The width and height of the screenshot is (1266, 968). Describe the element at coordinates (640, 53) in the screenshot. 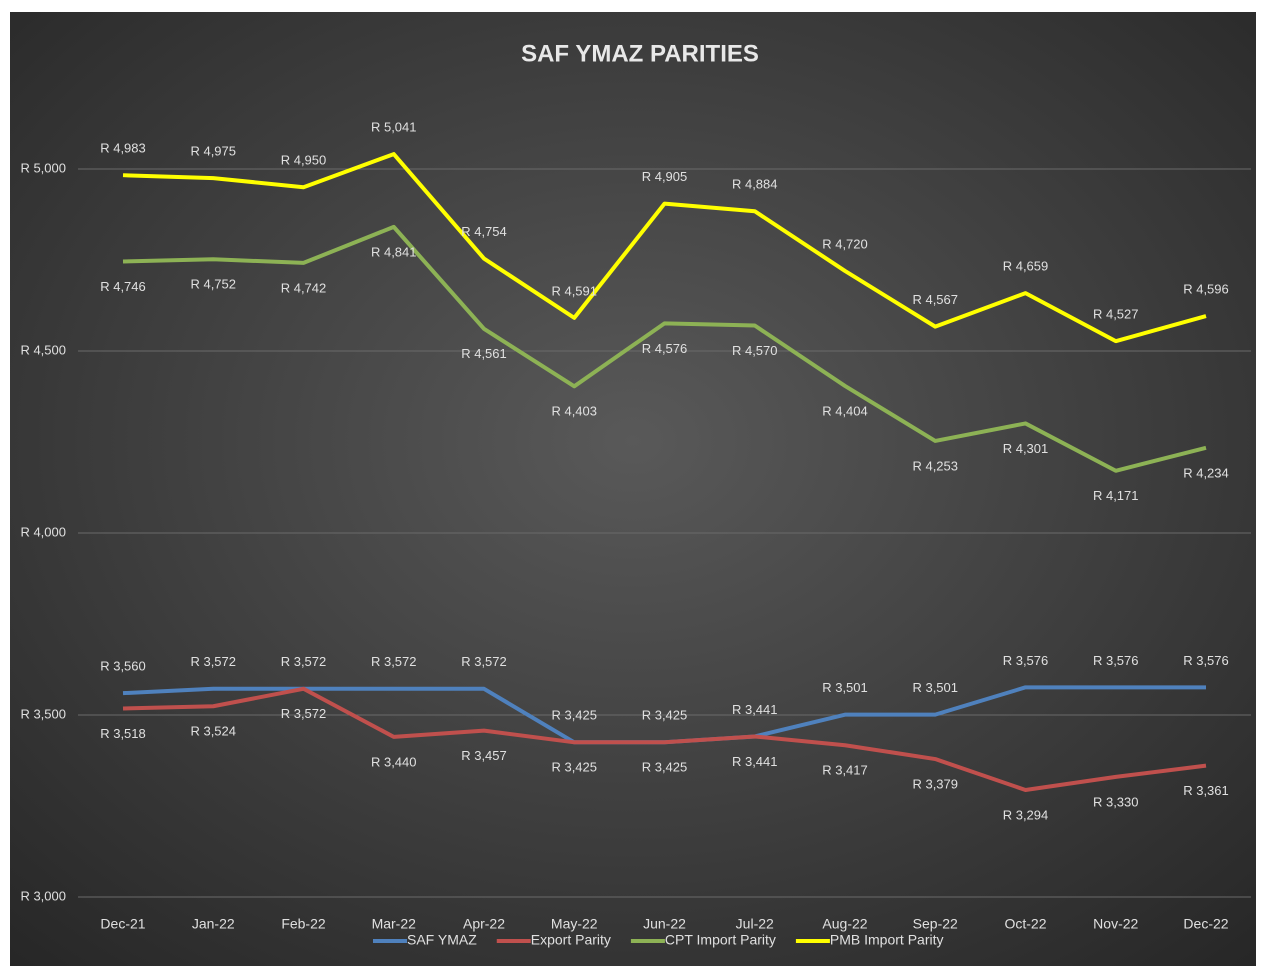

I see `chart-title: SAF YMAZ PARITIES` at that location.